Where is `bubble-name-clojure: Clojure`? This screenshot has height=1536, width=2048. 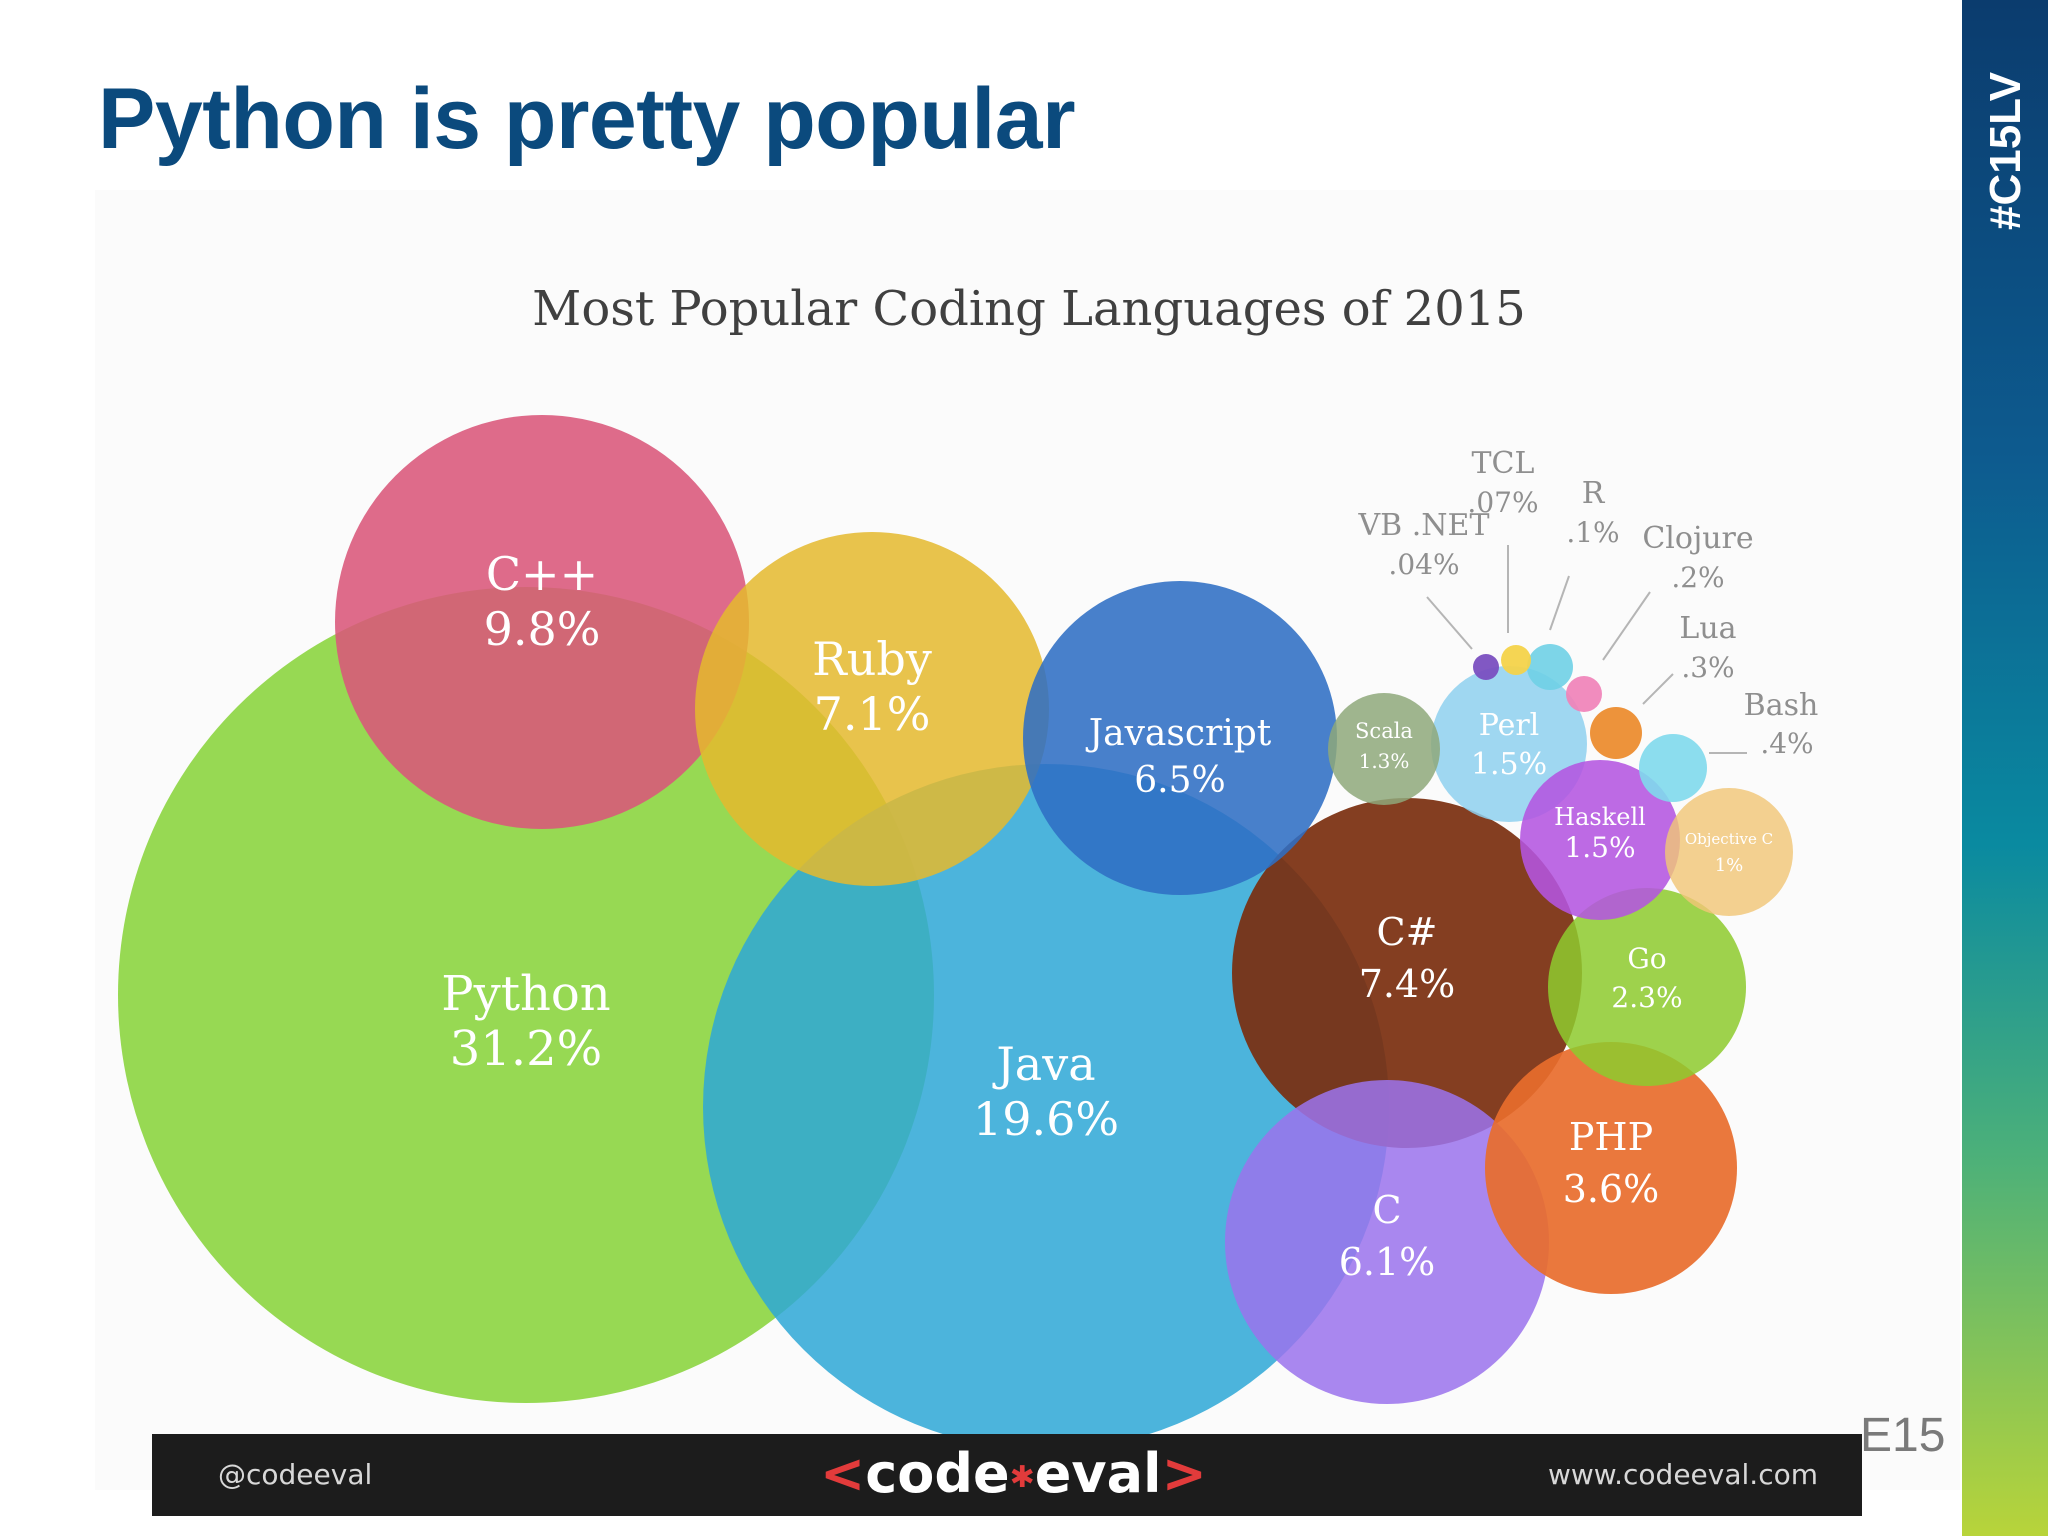
bubble-name-clojure: Clojure is located at coordinates (1697, 538).